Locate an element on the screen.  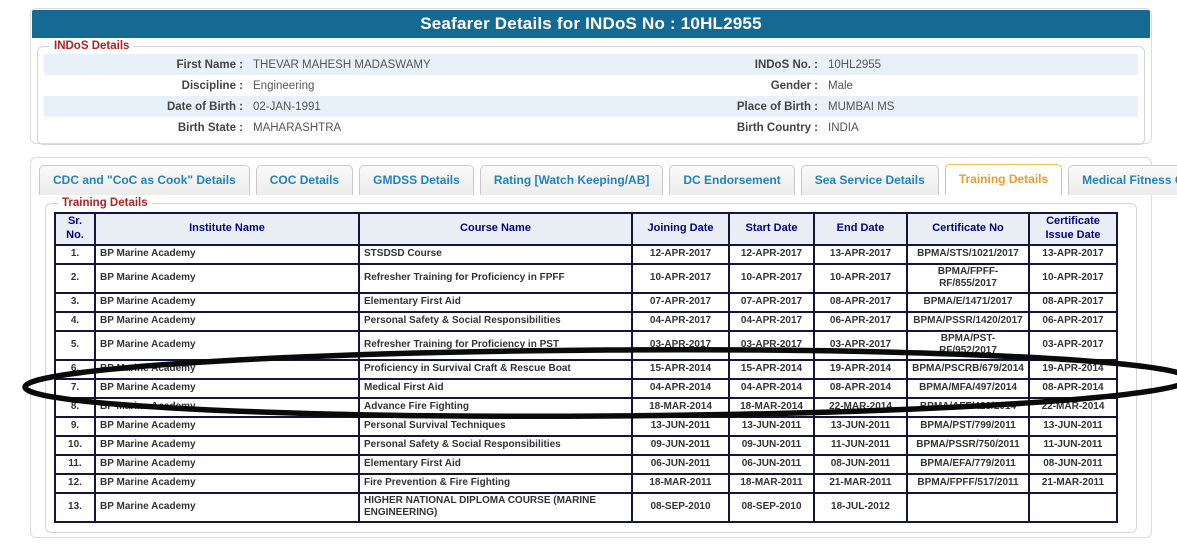
cell-sr-no: 9. is located at coordinates (75, 426).